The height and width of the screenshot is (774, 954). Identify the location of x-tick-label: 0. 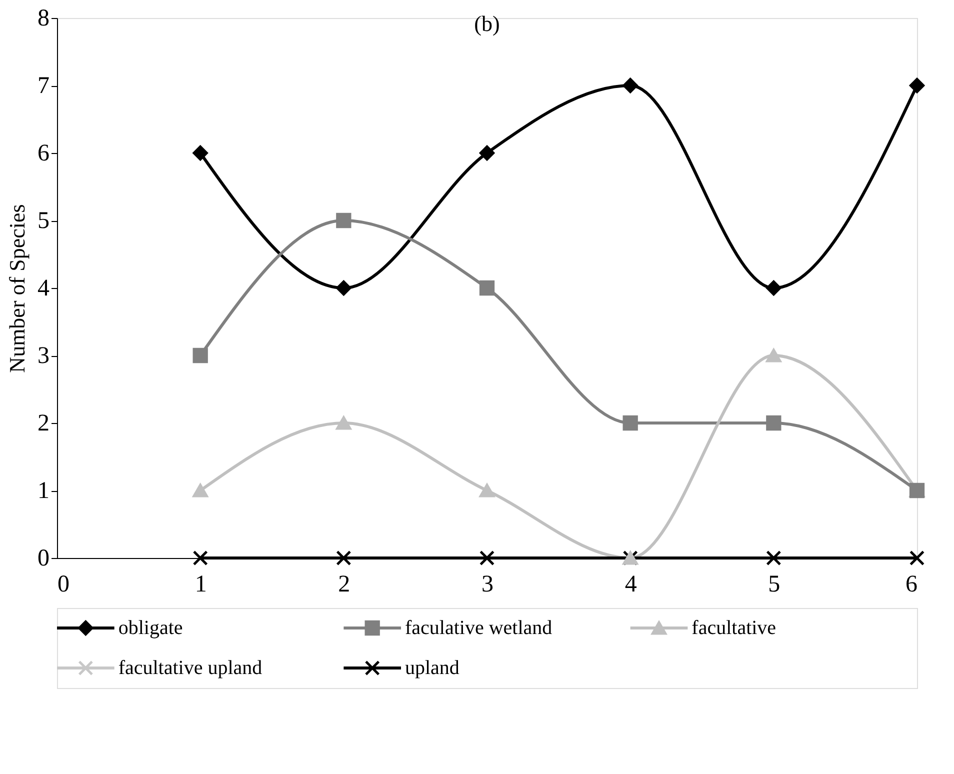
(64, 585).